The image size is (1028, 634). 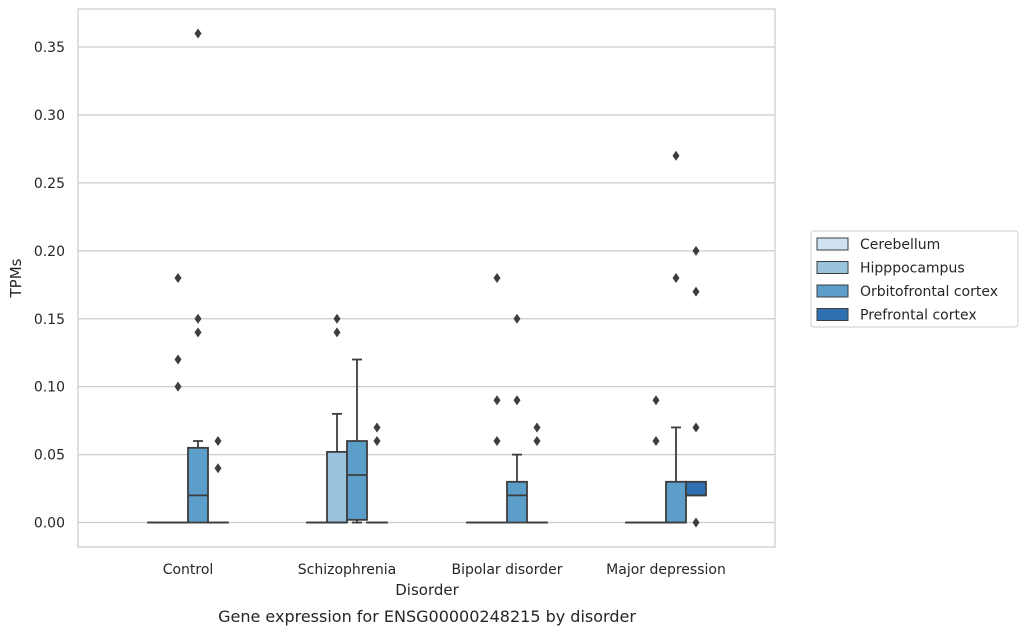 I want to click on x-axis-label: Disorder, so click(x=427, y=590).